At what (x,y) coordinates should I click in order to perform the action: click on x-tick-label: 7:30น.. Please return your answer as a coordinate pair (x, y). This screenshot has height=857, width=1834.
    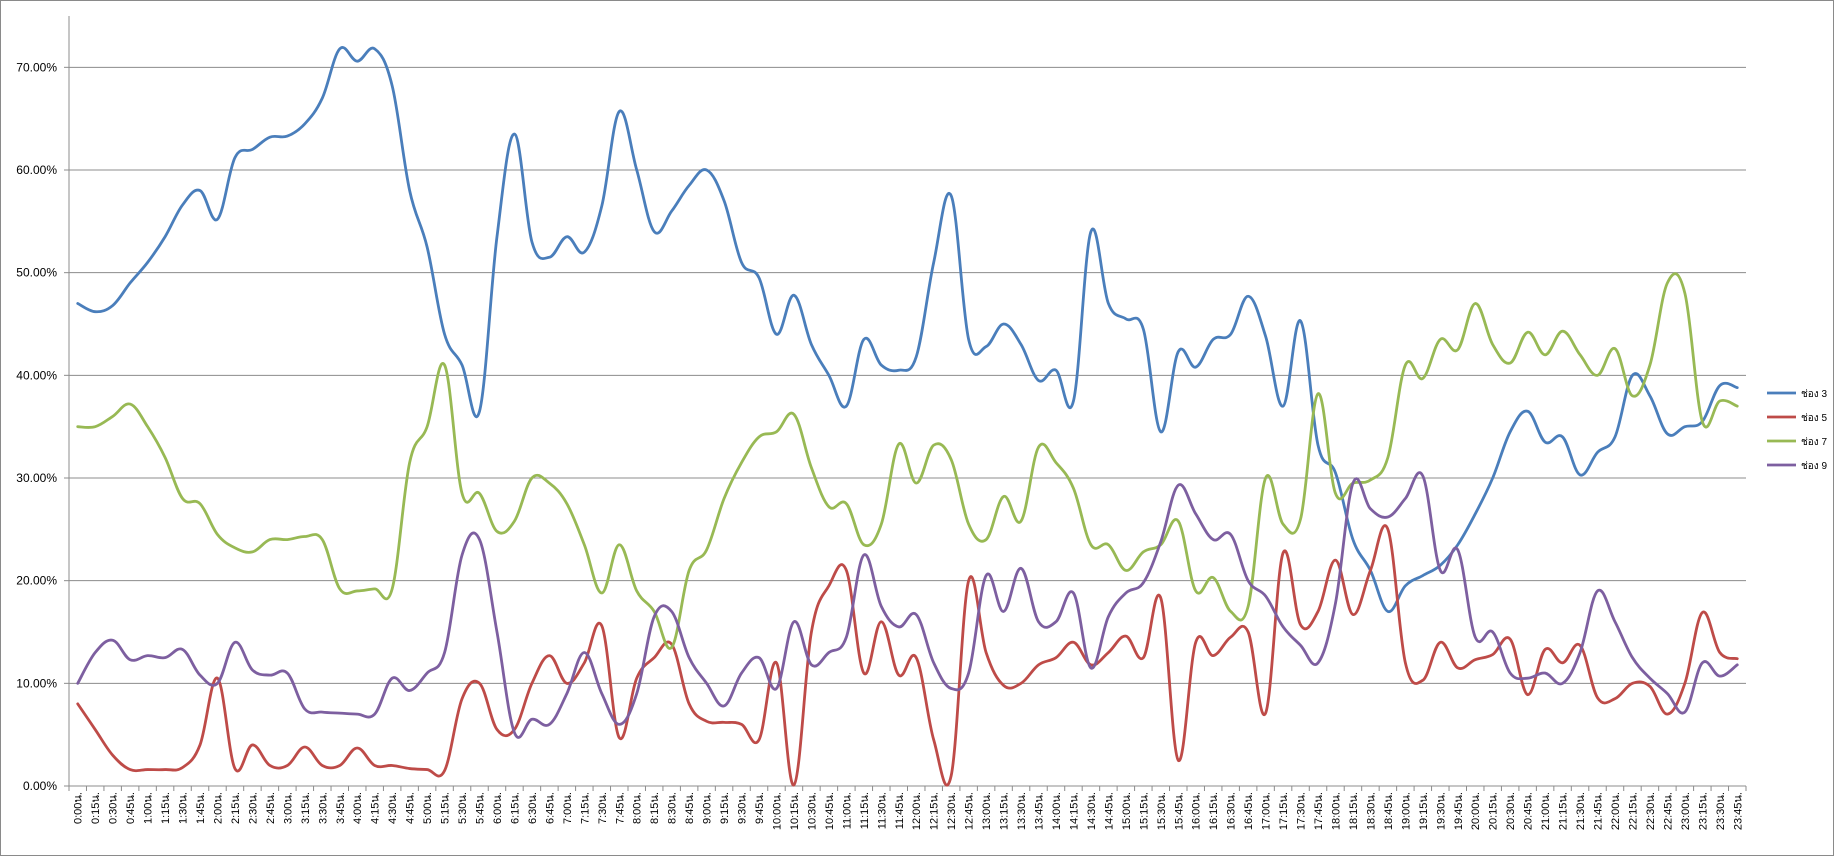
    Looking at the image, I should click on (603, 808).